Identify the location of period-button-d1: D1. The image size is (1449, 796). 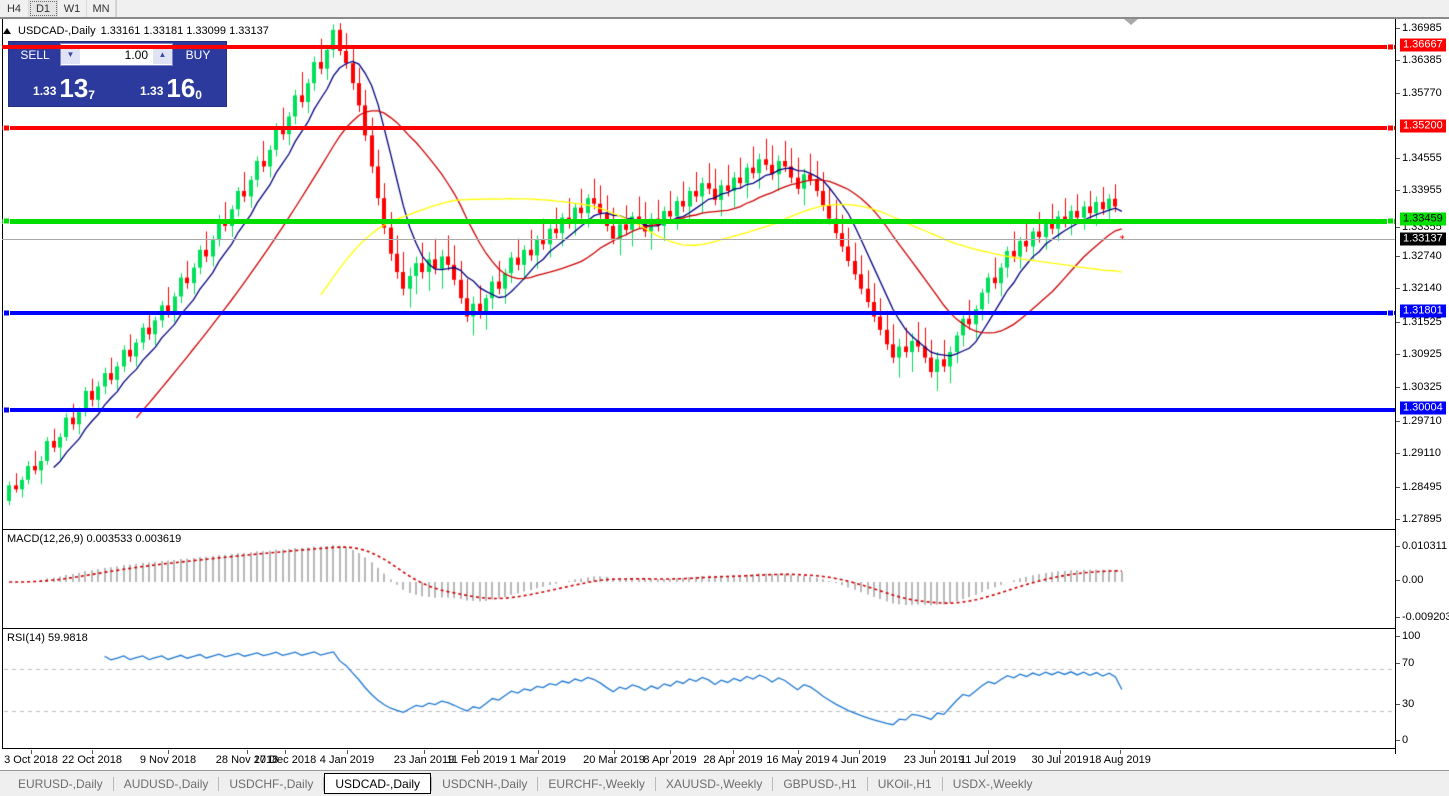
(43, 8).